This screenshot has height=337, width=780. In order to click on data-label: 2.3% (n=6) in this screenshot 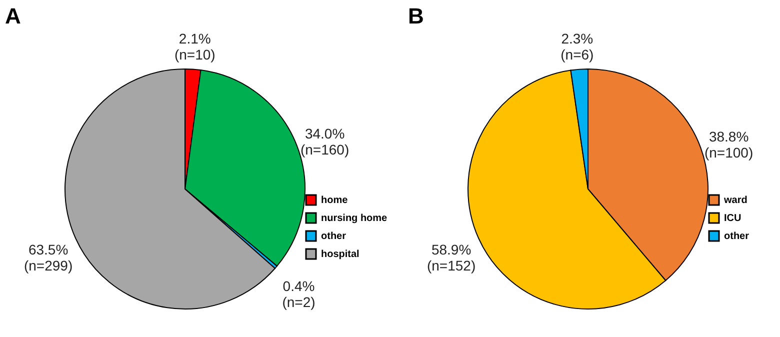, I will do `click(577, 46)`.